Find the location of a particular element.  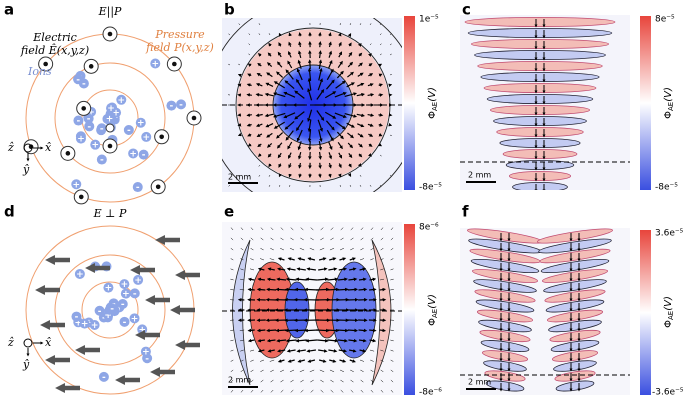

axis-icon is located at coordinates (28, 148).